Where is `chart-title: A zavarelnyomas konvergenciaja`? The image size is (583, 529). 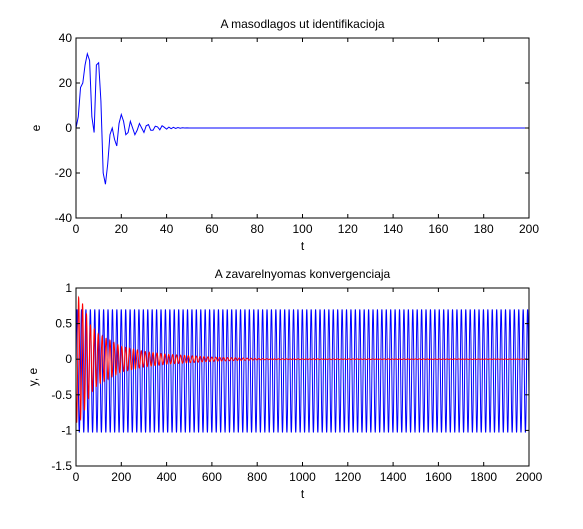 chart-title: A zavarelnyomas konvergenciaja is located at coordinates (303, 274).